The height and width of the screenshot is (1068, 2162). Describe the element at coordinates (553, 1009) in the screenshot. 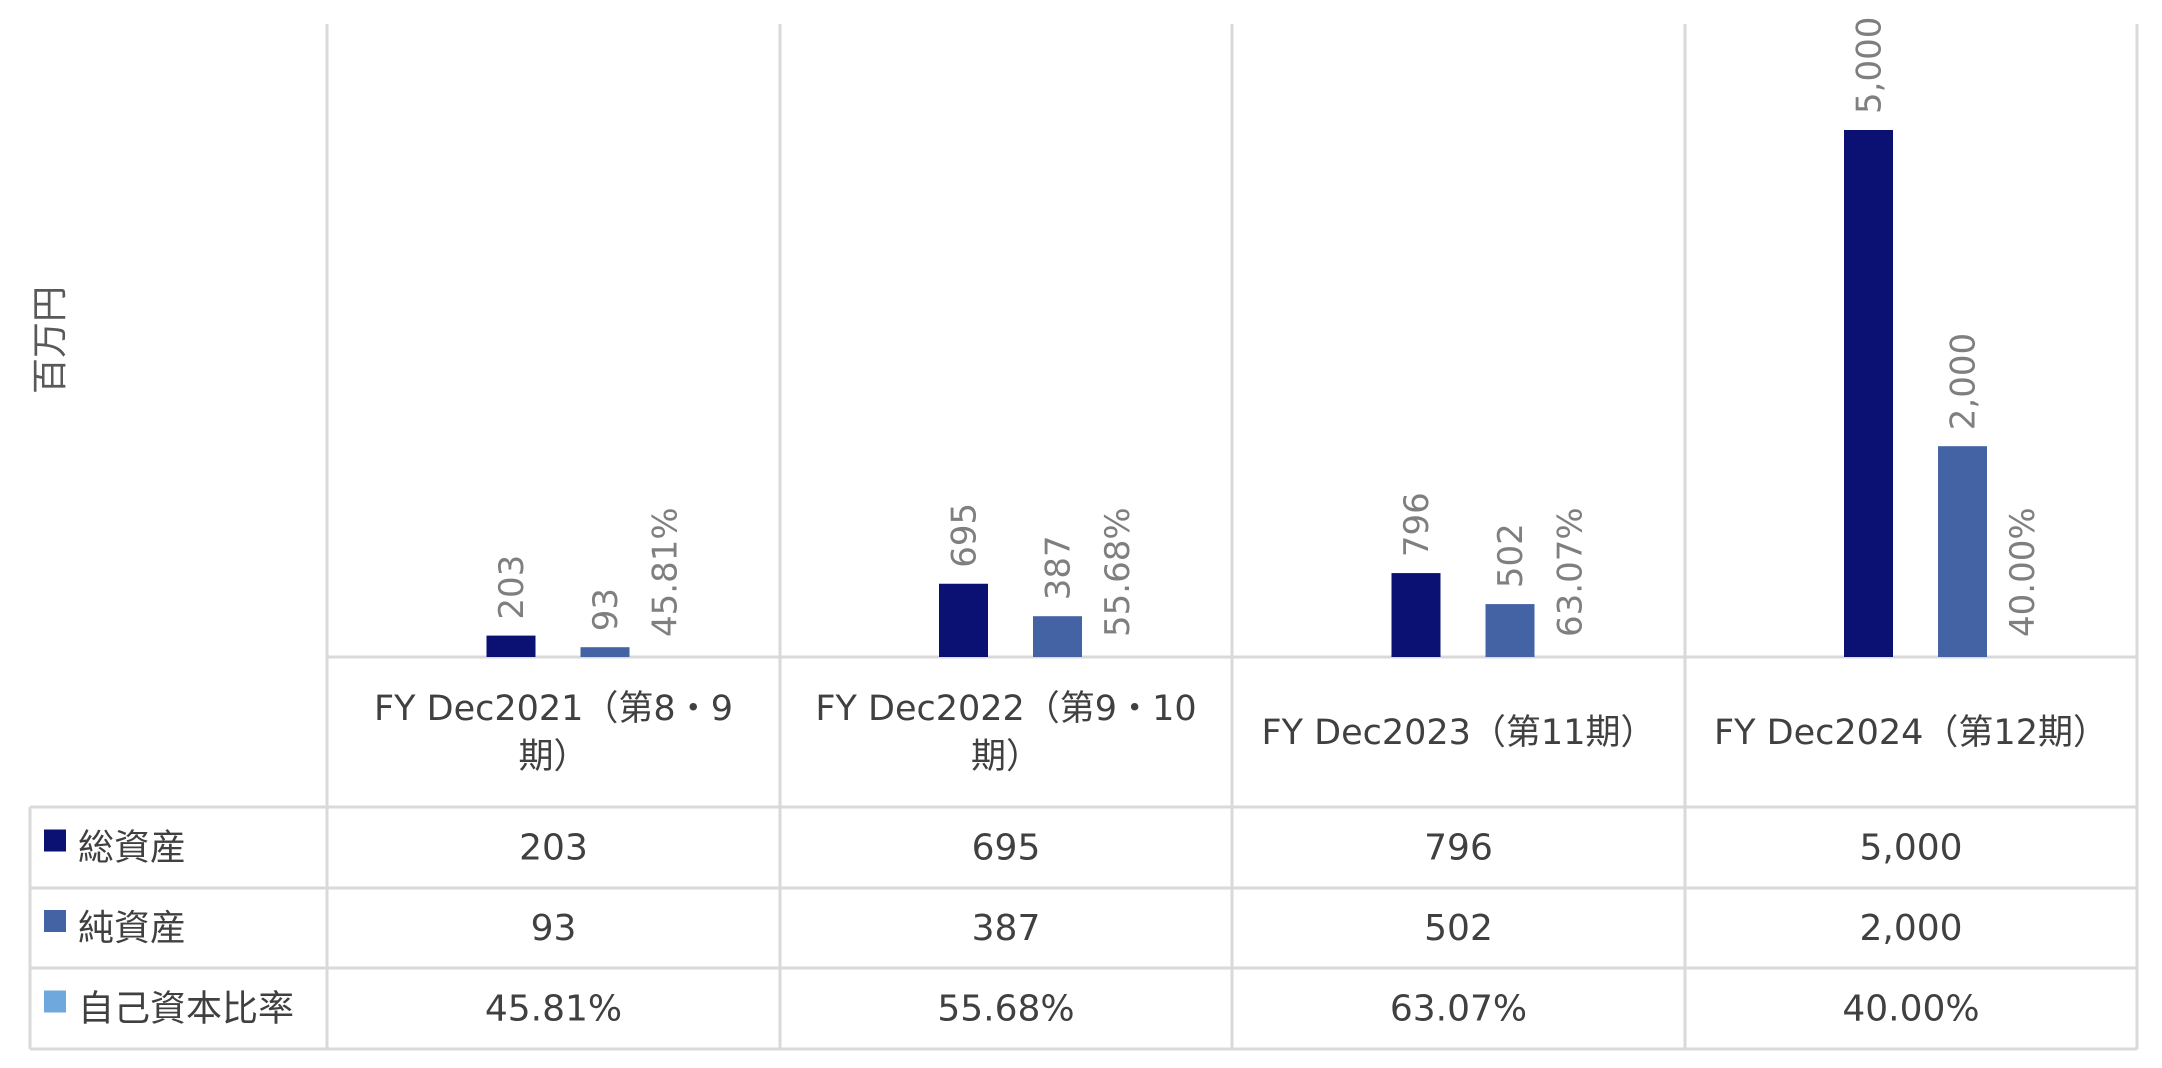

I see `table-cell-2-0: 45.81%` at that location.